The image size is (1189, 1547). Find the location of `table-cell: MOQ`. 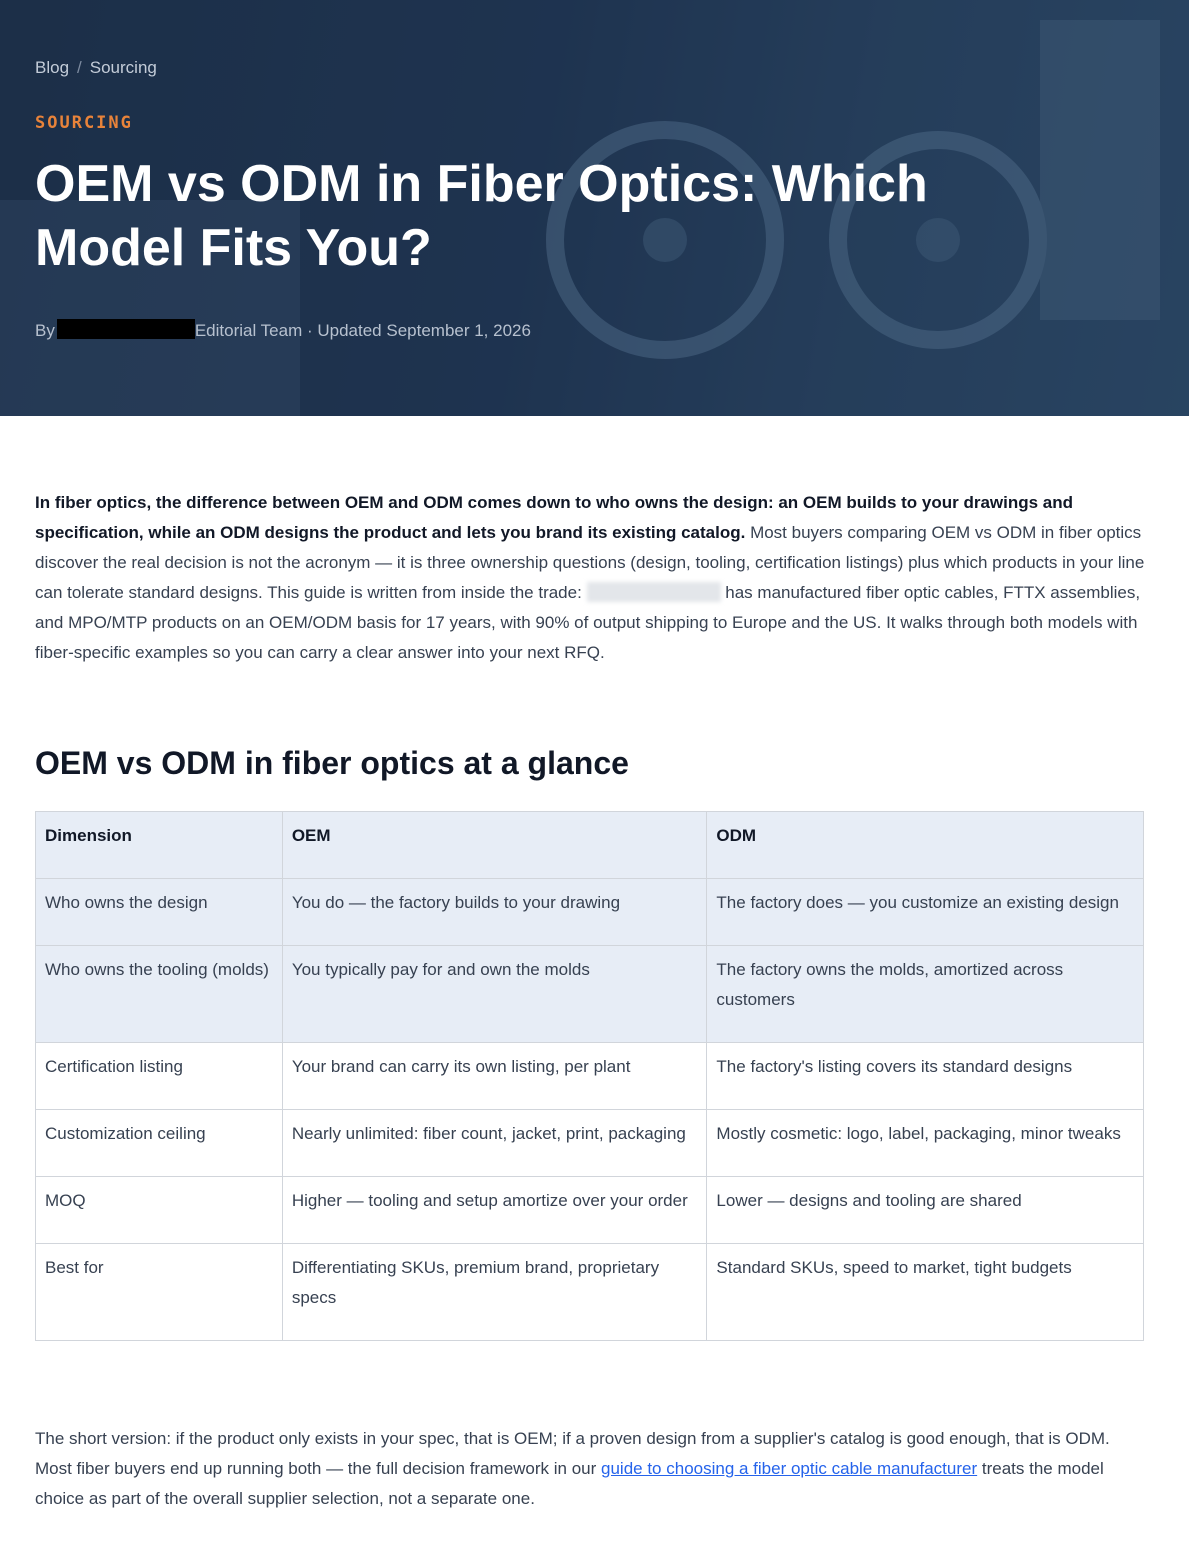

table-cell: MOQ is located at coordinates (159, 1210).